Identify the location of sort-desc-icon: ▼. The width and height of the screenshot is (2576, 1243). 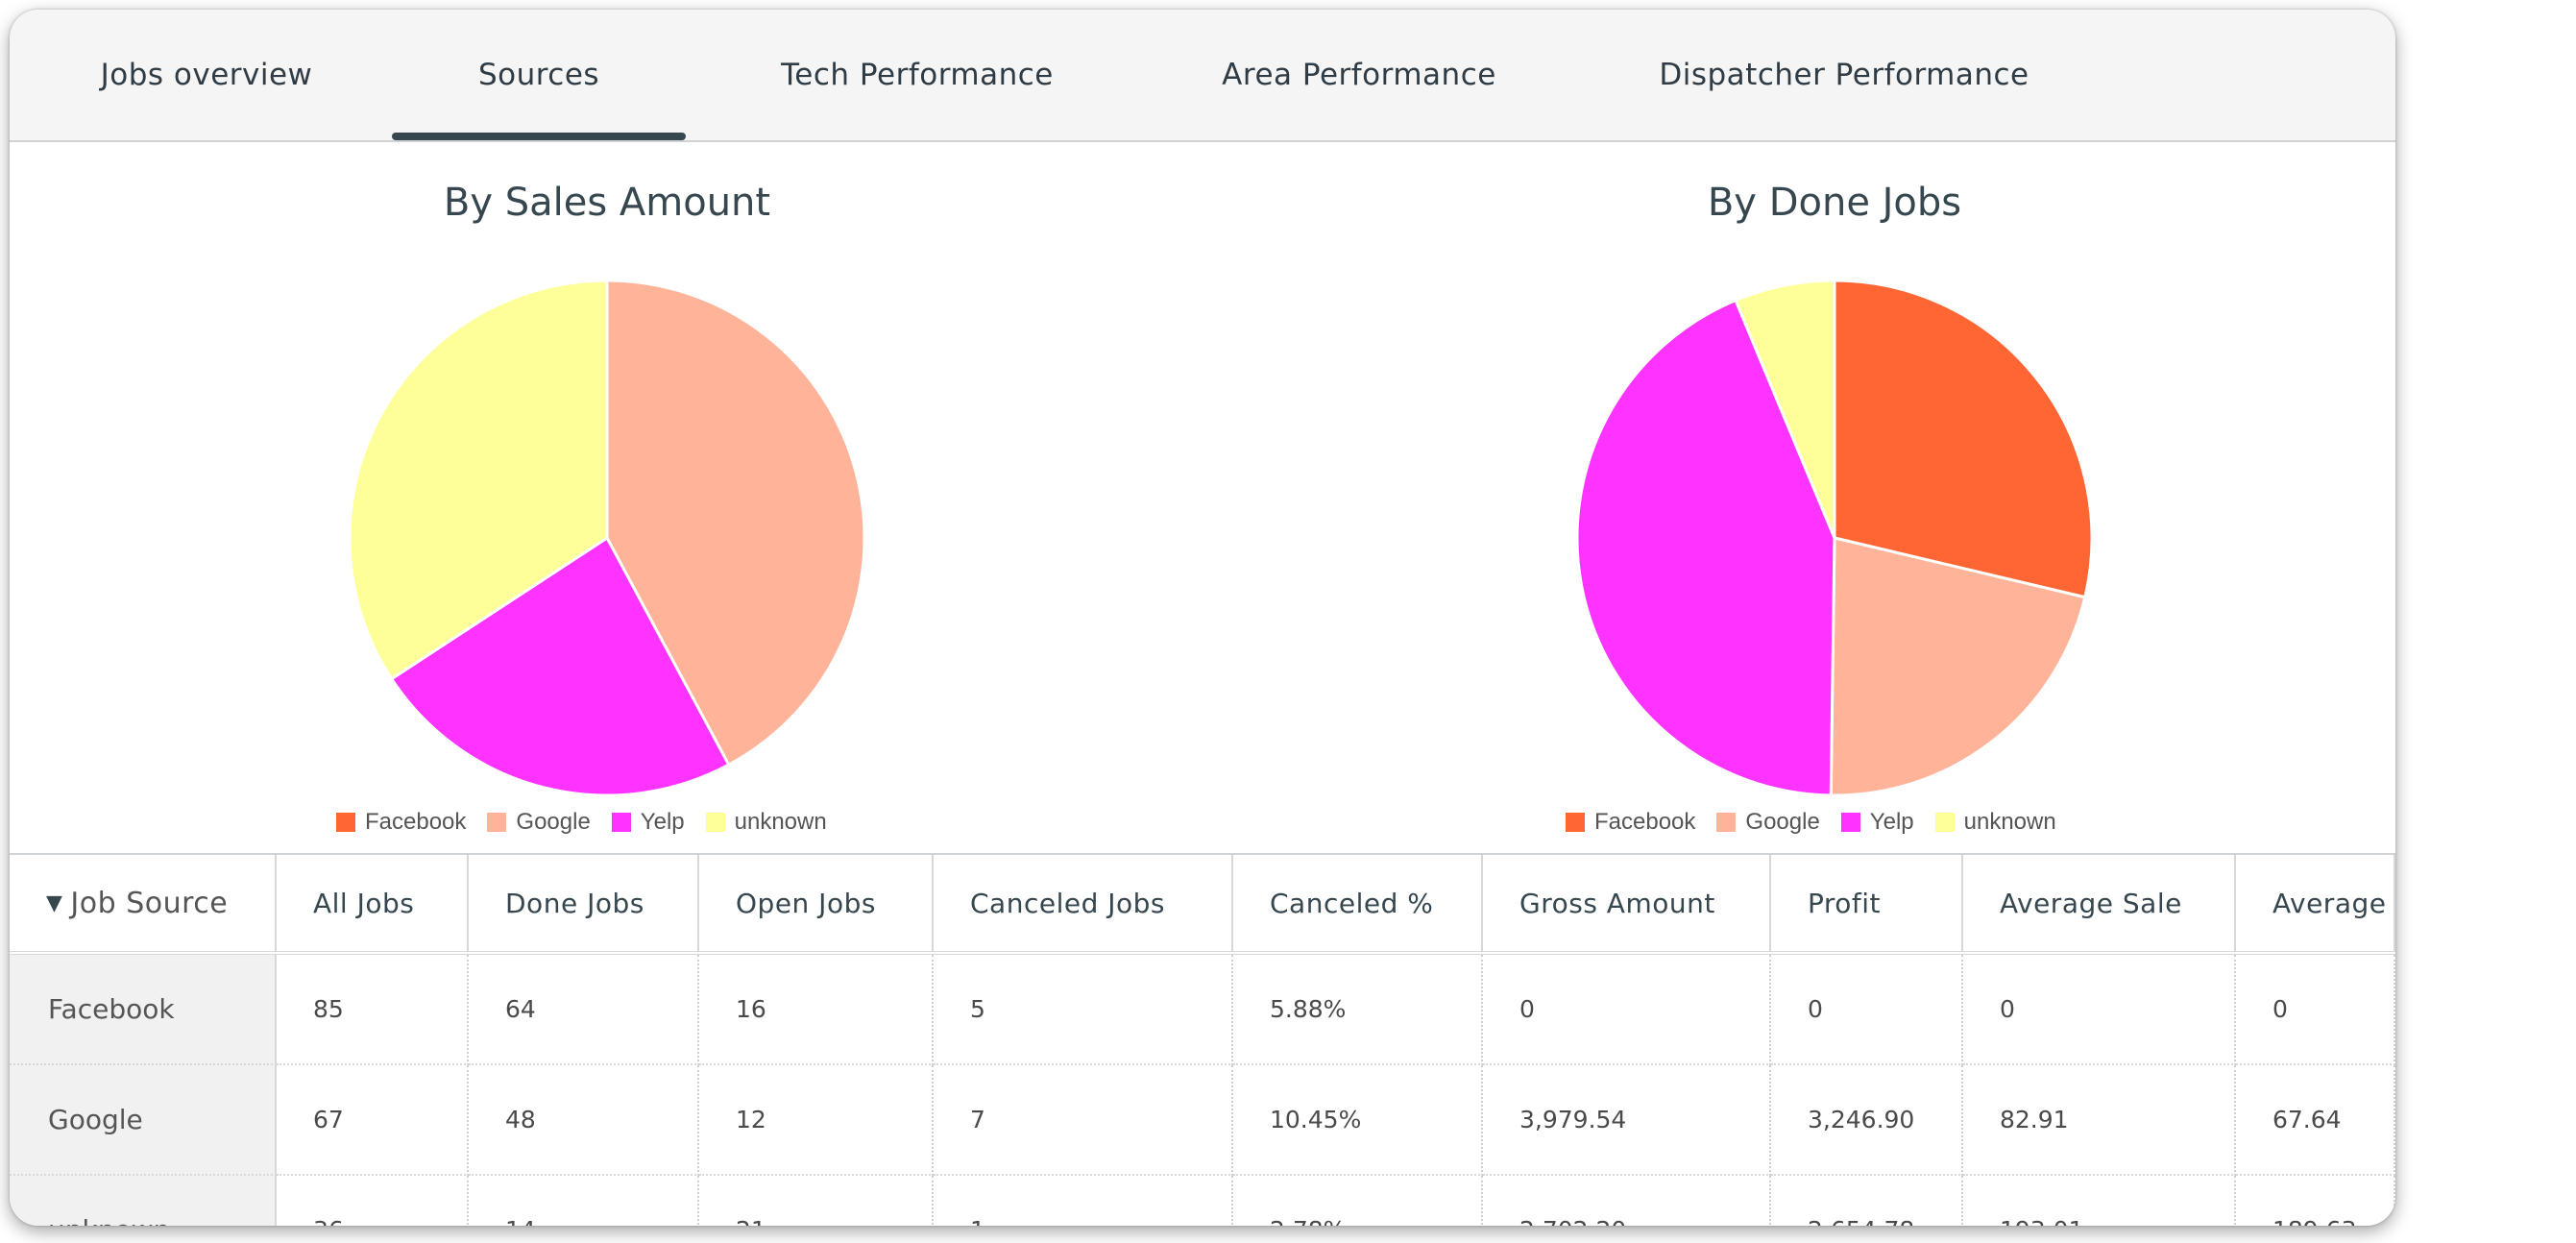
(54, 902).